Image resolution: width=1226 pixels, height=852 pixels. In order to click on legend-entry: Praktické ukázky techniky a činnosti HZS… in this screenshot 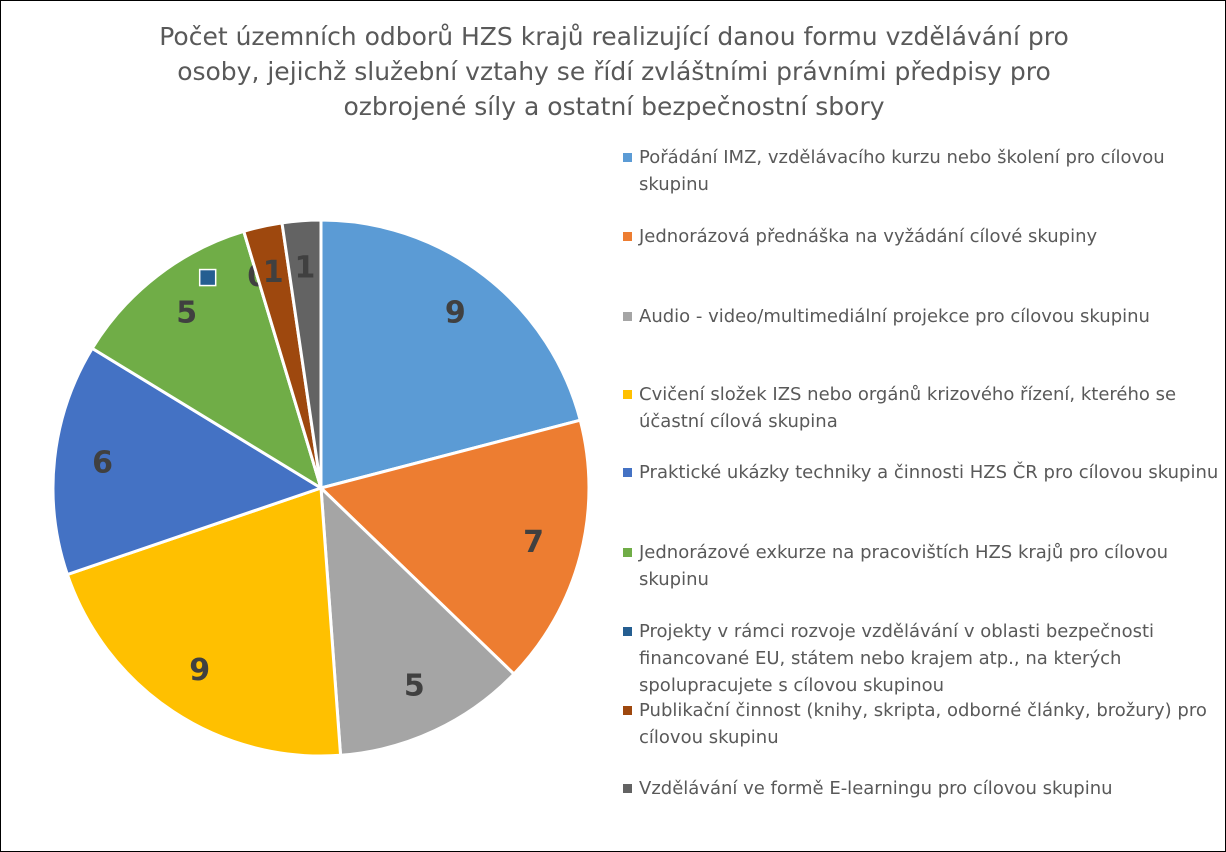, I will do `click(924, 472)`.